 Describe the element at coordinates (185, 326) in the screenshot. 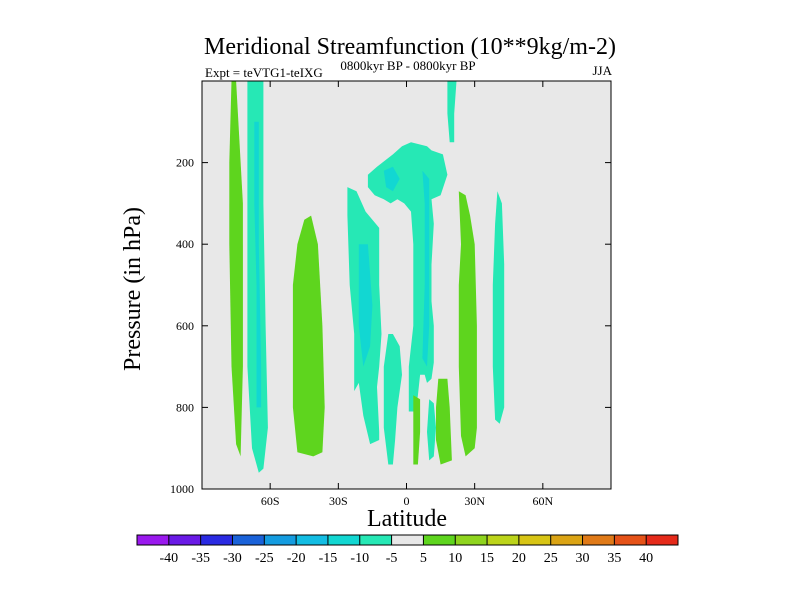

I see `y-tick-label: 600` at that location.